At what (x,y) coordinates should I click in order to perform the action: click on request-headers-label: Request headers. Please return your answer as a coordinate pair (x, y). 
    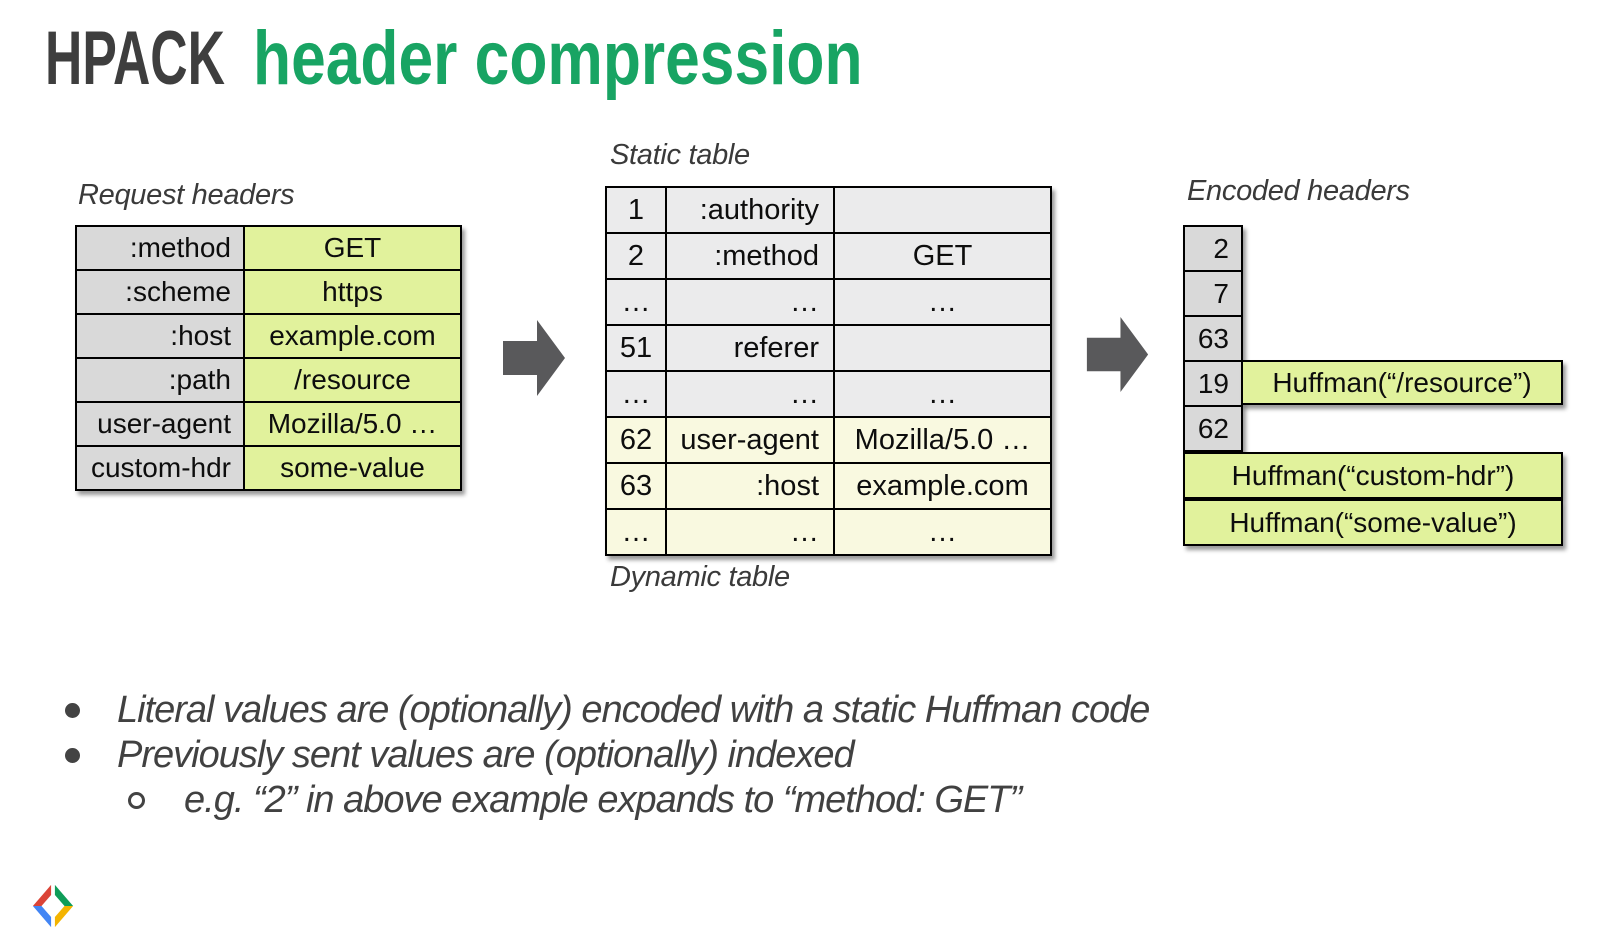
    Looking at the image, I should click on (186, 195).